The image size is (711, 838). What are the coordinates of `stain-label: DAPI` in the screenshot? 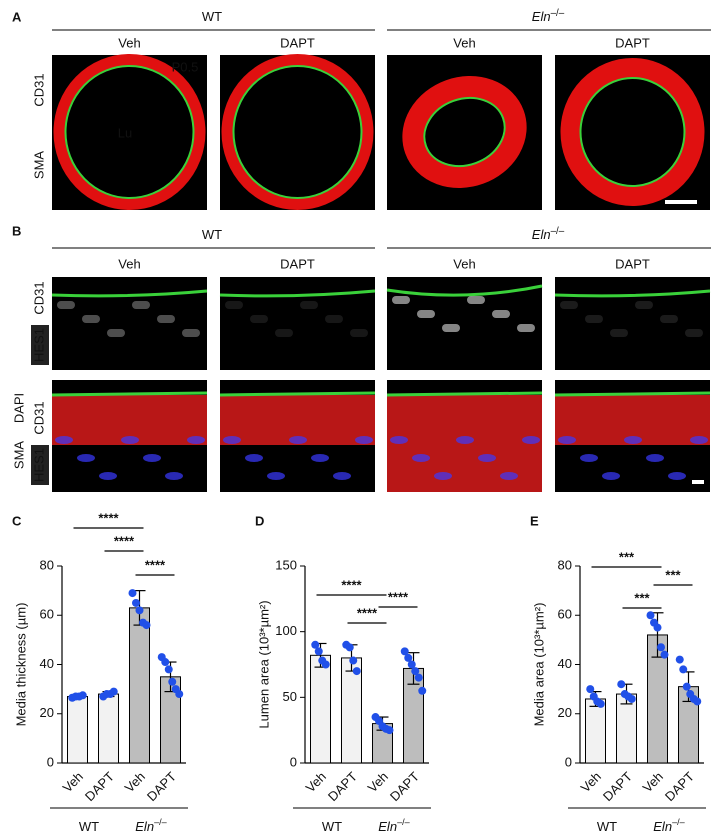 It's located at (18, 408).